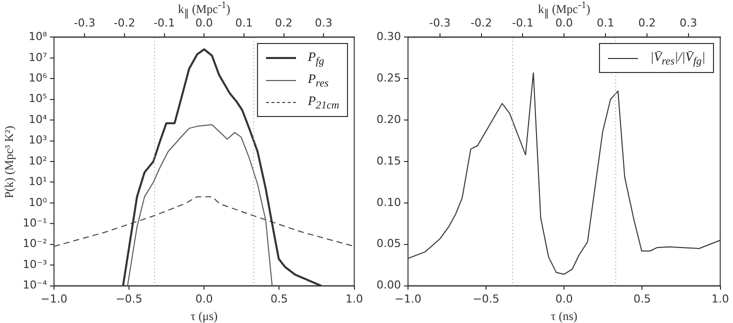  I want to click on y-tick-label: 10⁵, so click(37, 99).